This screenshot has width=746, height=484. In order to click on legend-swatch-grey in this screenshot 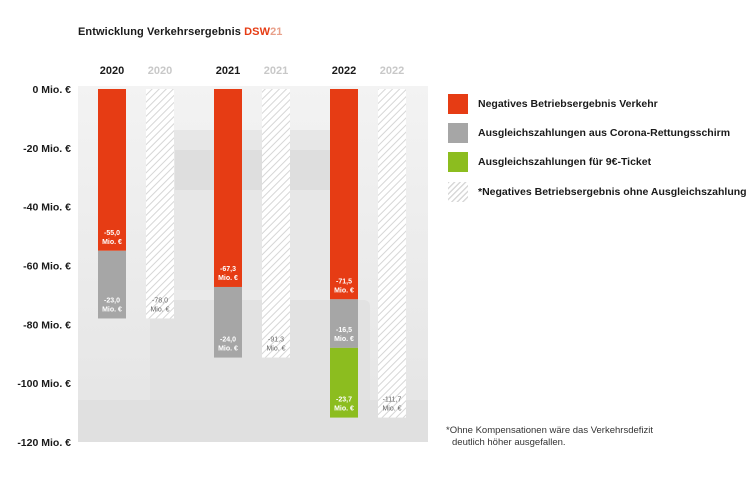, I will do `click(458, 133)`.